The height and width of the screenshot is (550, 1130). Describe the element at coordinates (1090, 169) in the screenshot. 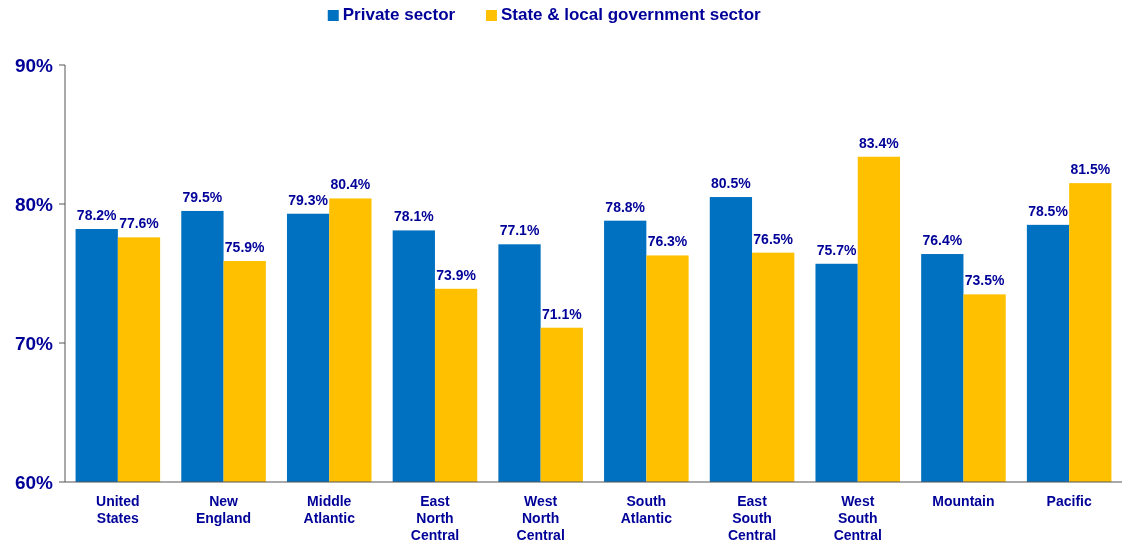

I see `data-label: 81.5%` at that location.